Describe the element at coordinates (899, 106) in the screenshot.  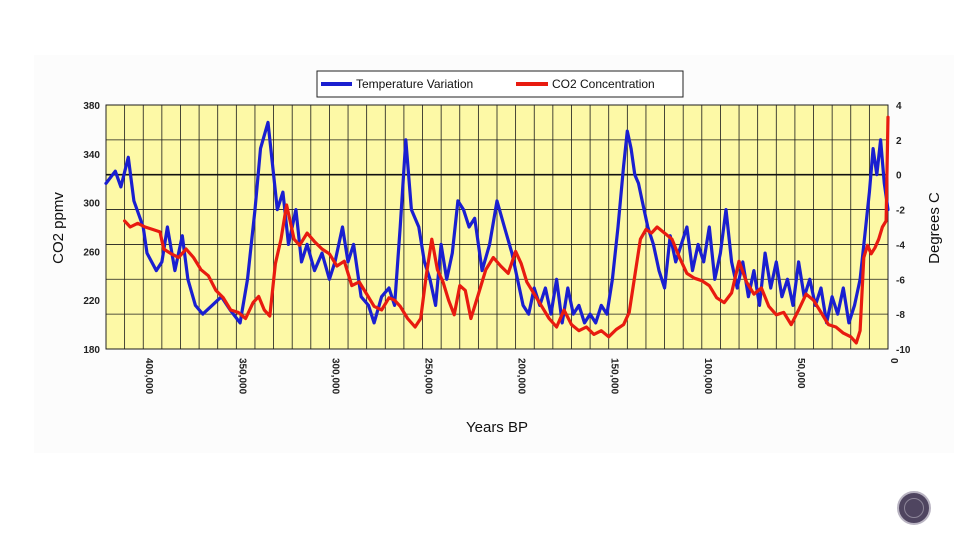
I see `right-axis-tick-label: 4` at that location.